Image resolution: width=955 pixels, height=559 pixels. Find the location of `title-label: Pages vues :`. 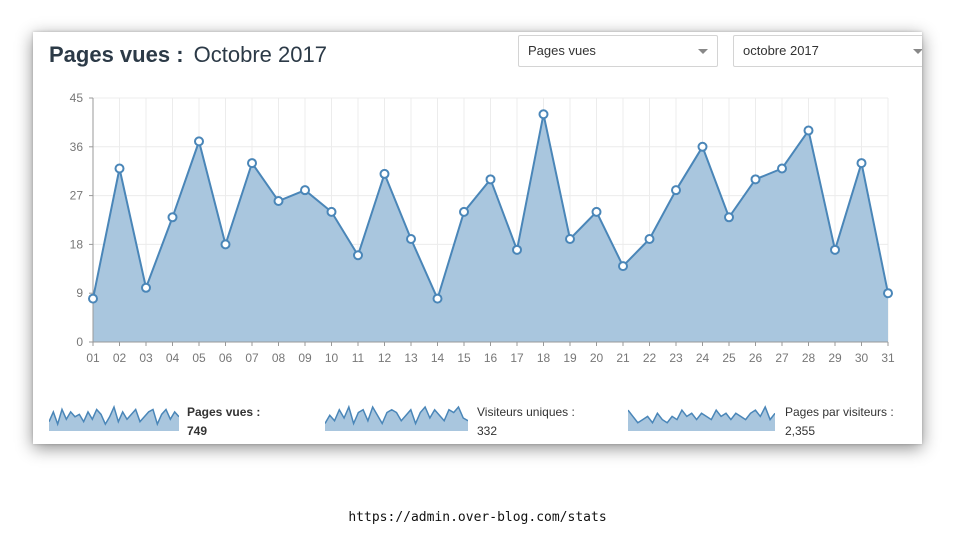

title-label: Pages vues : is located at coordinates (116, 54).